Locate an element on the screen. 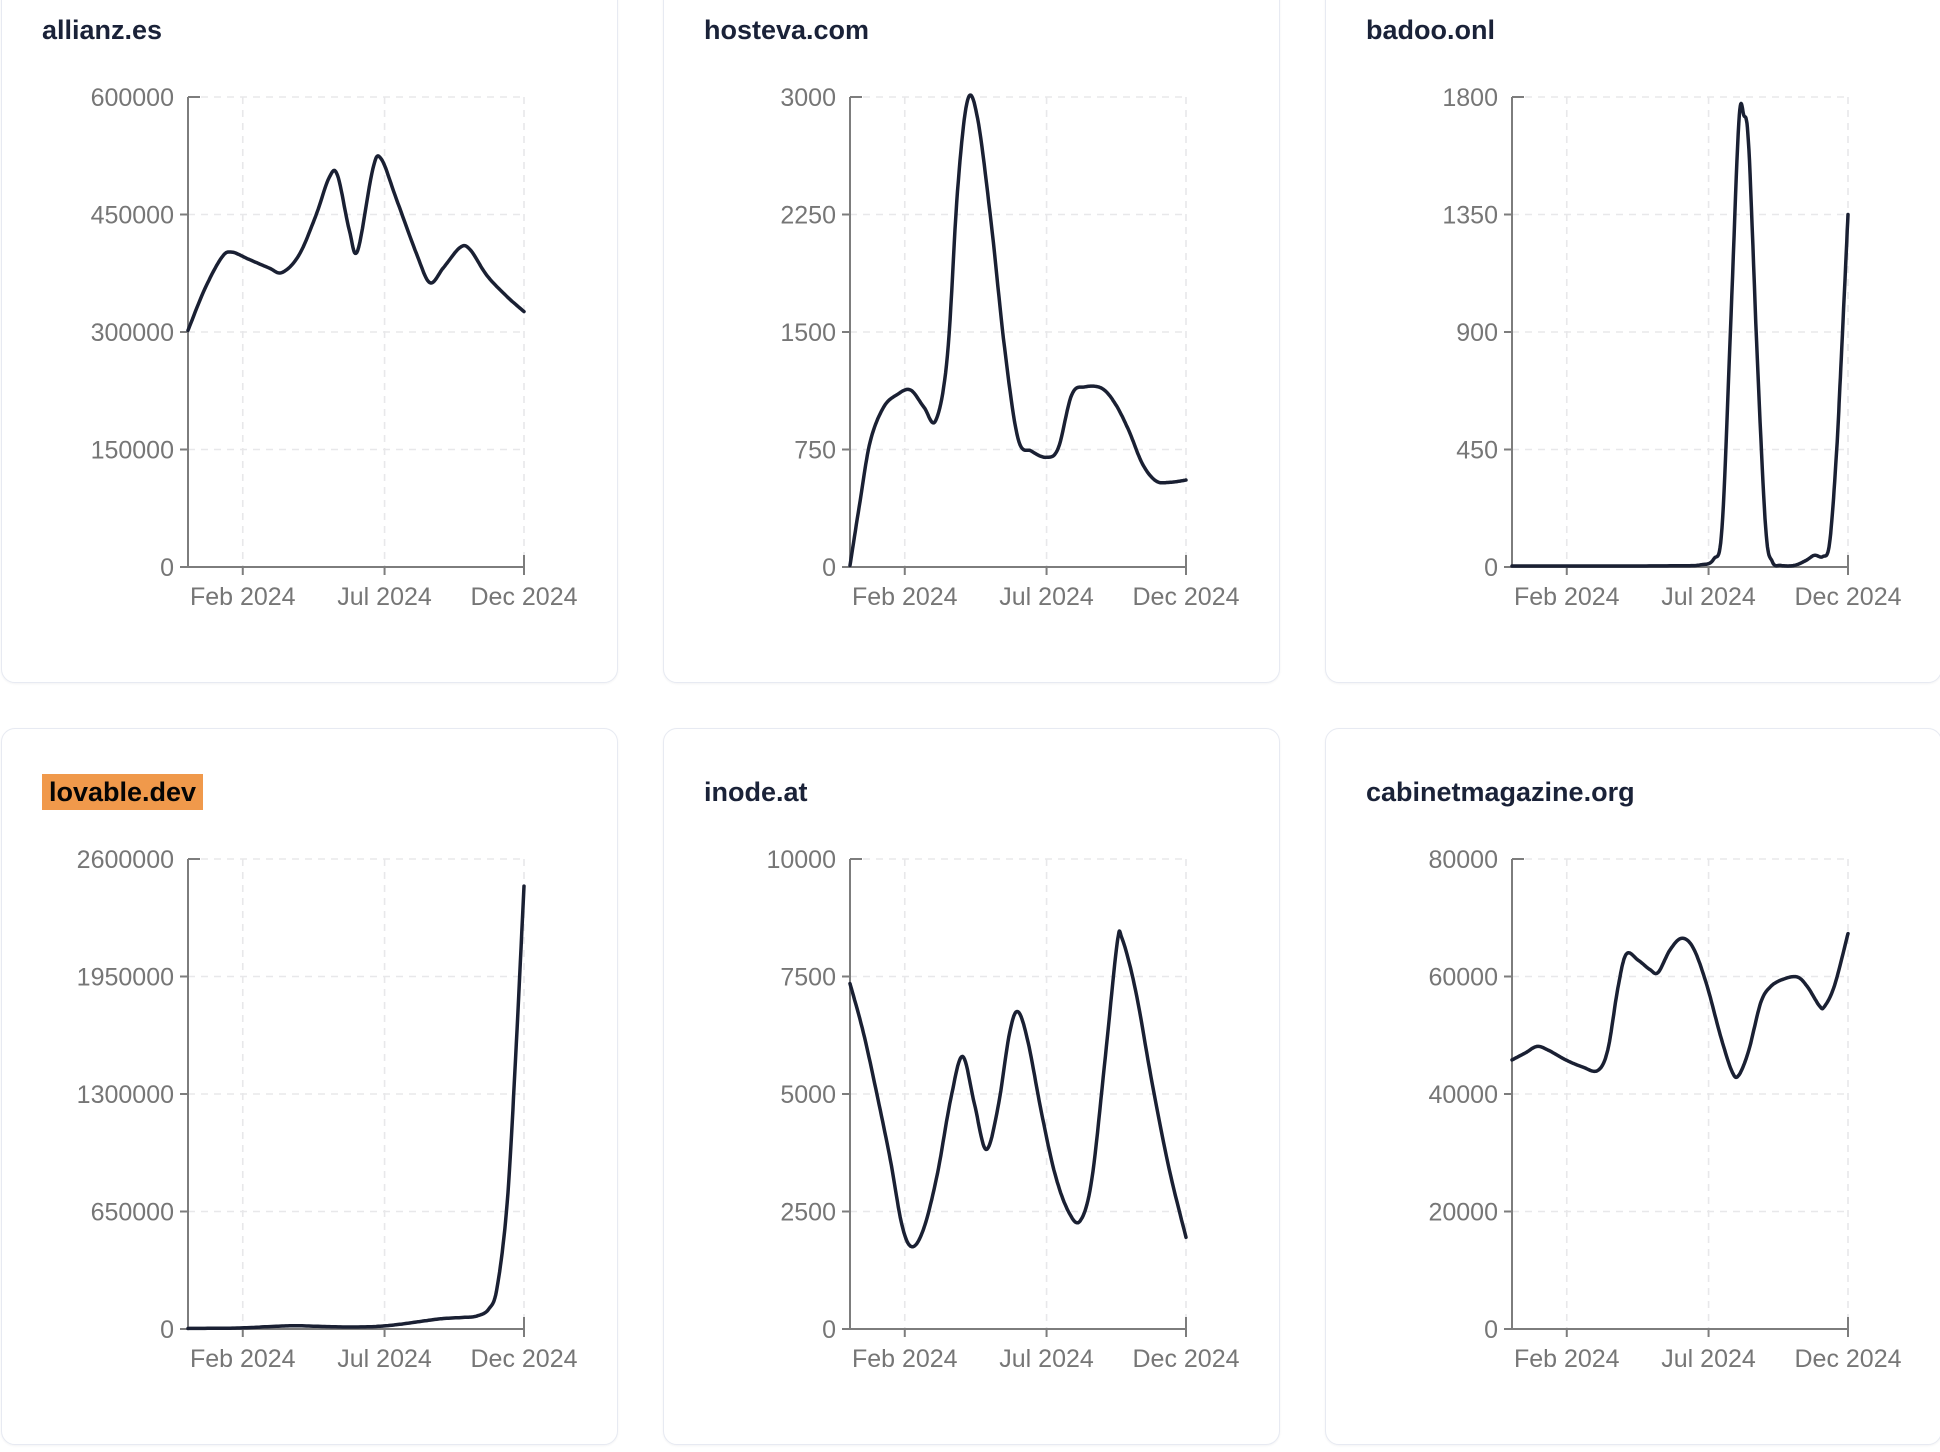  y-tick-label: 80000 is located at coordinates (1463, 860).